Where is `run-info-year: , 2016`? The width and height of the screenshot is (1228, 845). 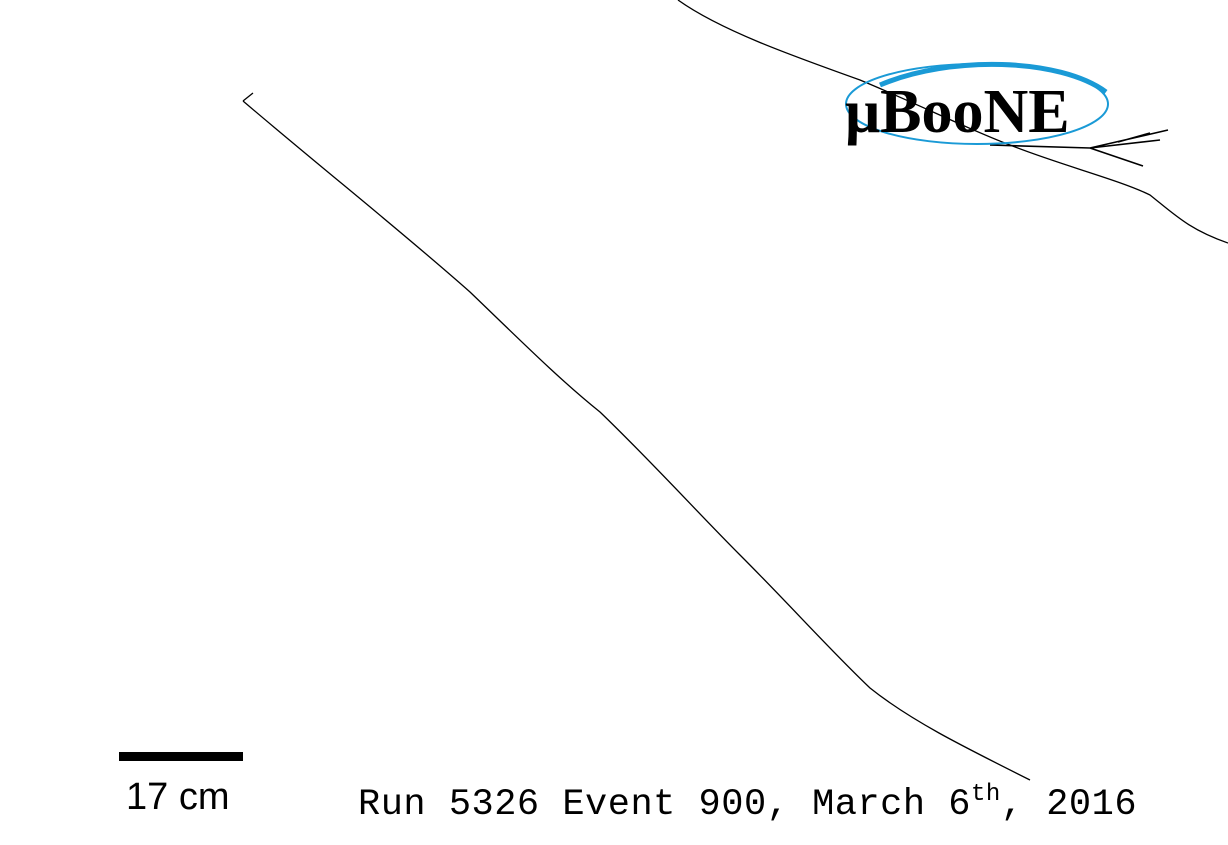
run-info-year: , 2016 is located at coordinates (1069, 805).